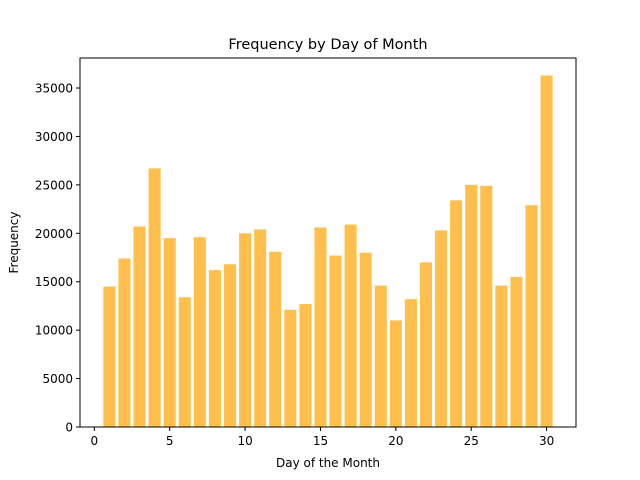  I want to click on x-tick-label: 25, so click(471, 441).